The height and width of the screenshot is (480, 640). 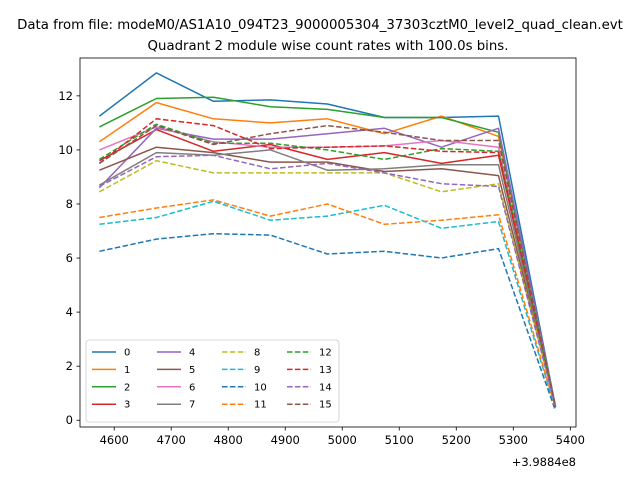 What do you see at coordinates (399, 440) in the screenshot?
I see `x-tick-label: 5100` at bounding box center [399, 440].